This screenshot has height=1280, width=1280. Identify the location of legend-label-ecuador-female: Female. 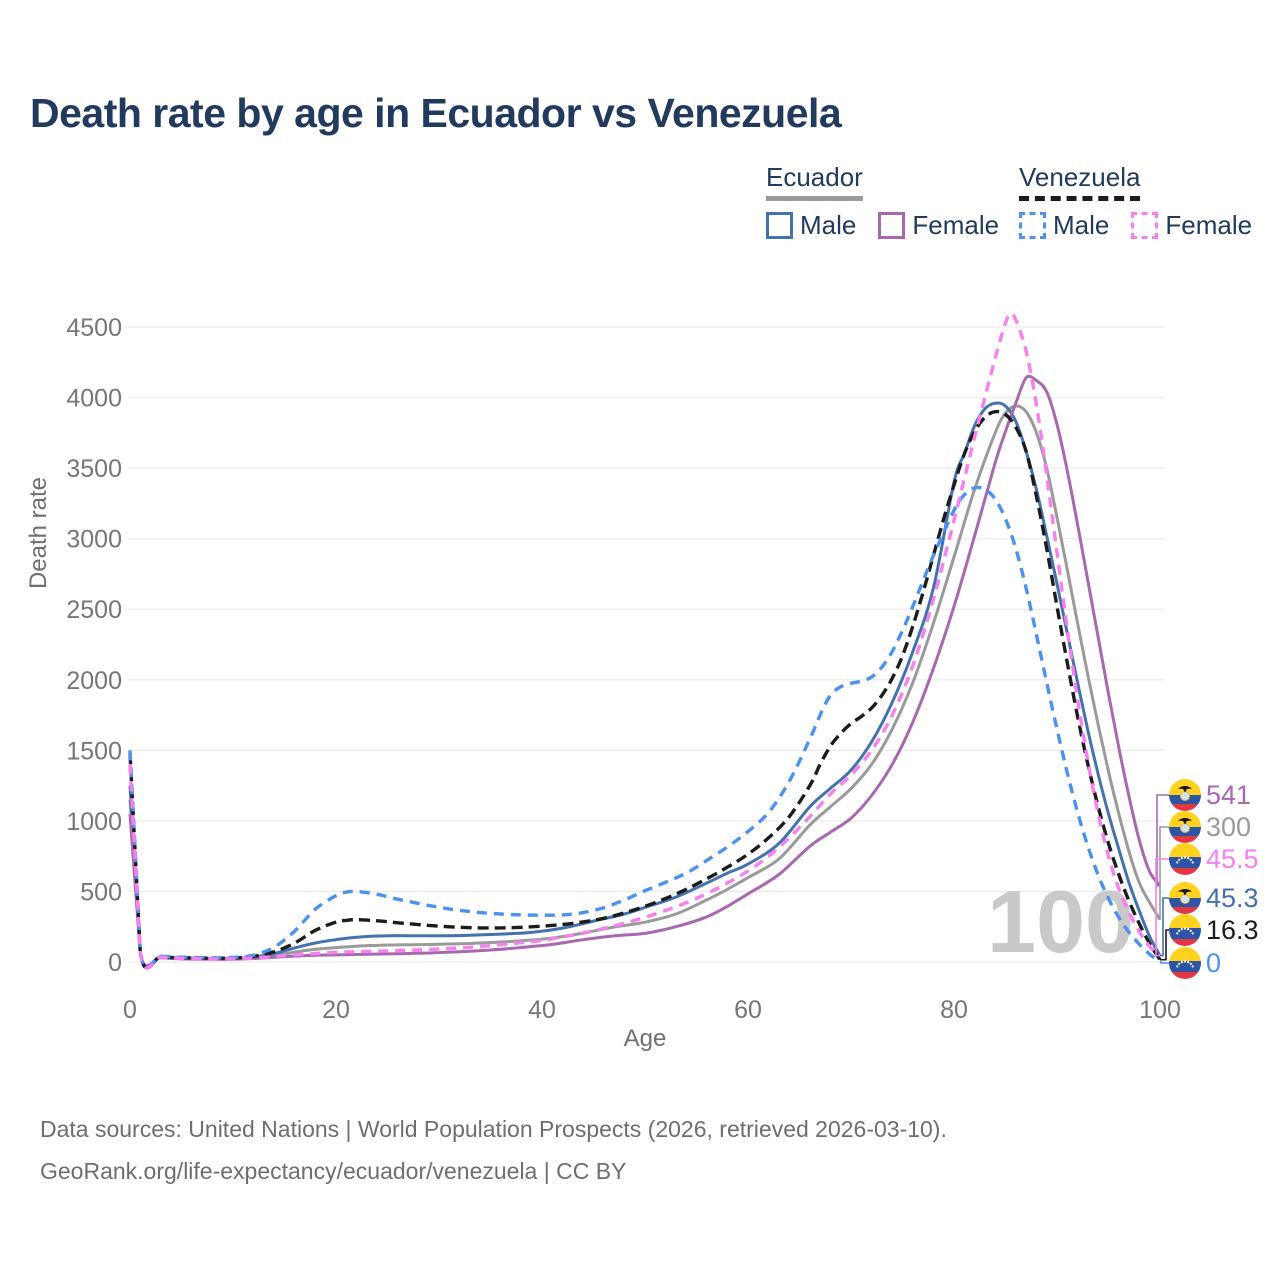
(956, 225).